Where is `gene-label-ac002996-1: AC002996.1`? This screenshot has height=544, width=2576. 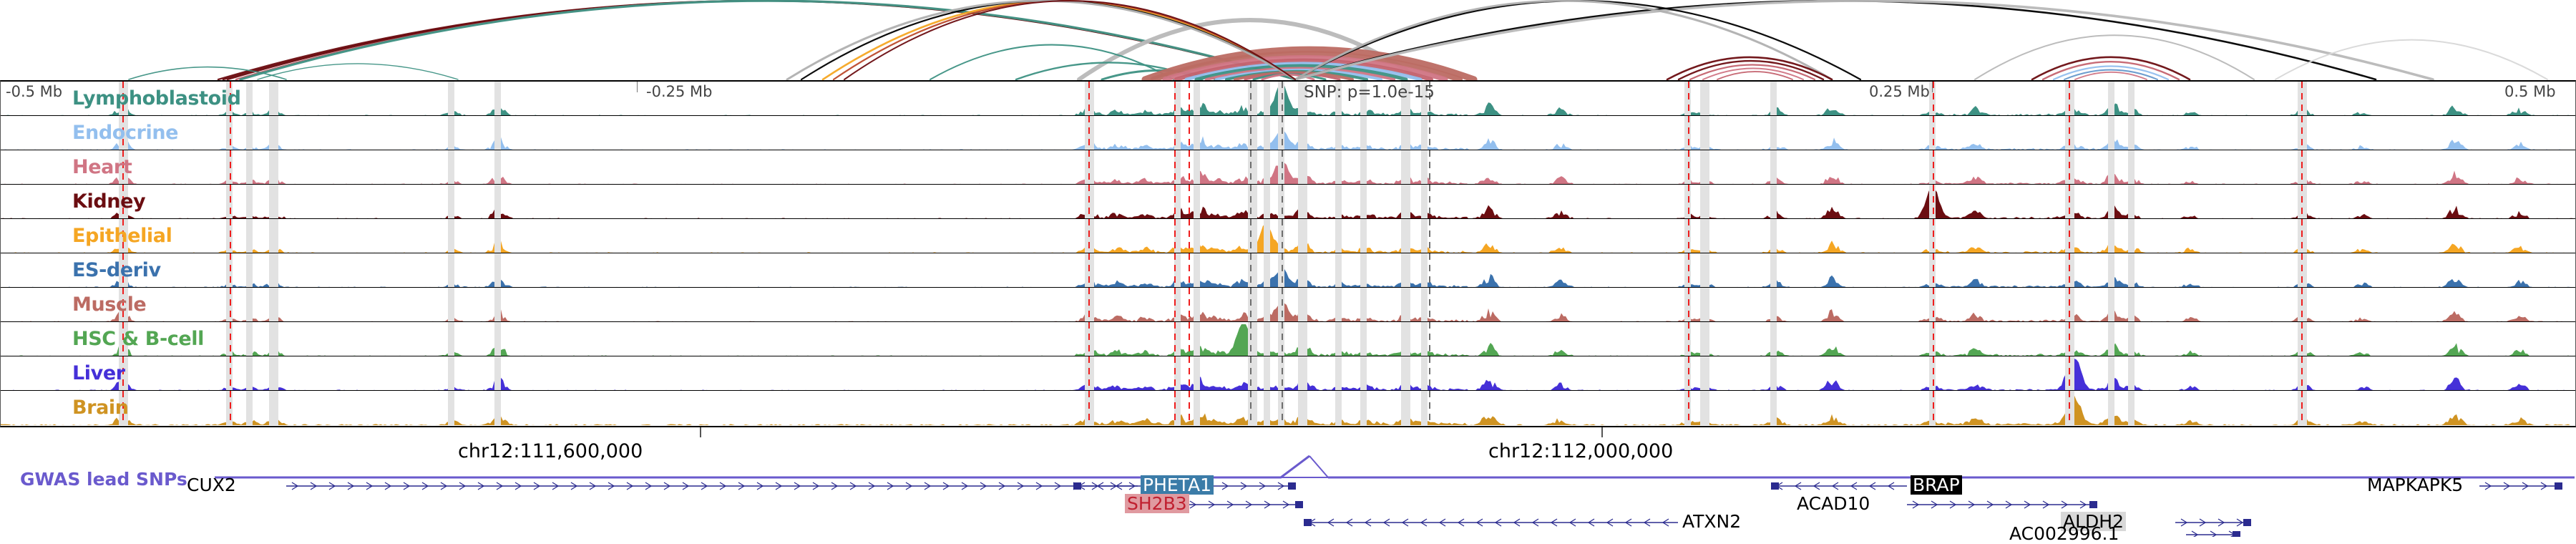
gene-label-ac002996-1: AC002996.1 is located at coordinates (2064, 533).